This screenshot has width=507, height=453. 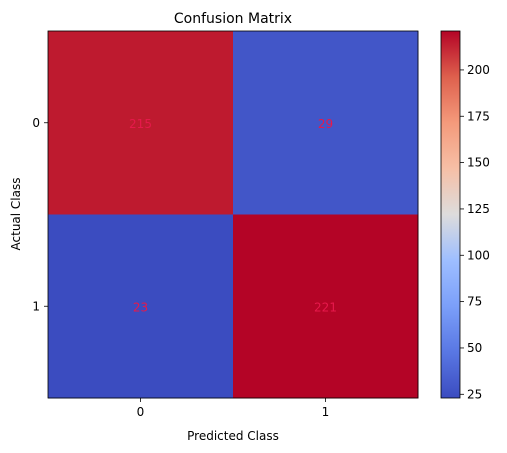 What do you see at coordinates (36, 123) in the screenshot?
I see `y-tick-label: 0` at bounding box center [36, 123].